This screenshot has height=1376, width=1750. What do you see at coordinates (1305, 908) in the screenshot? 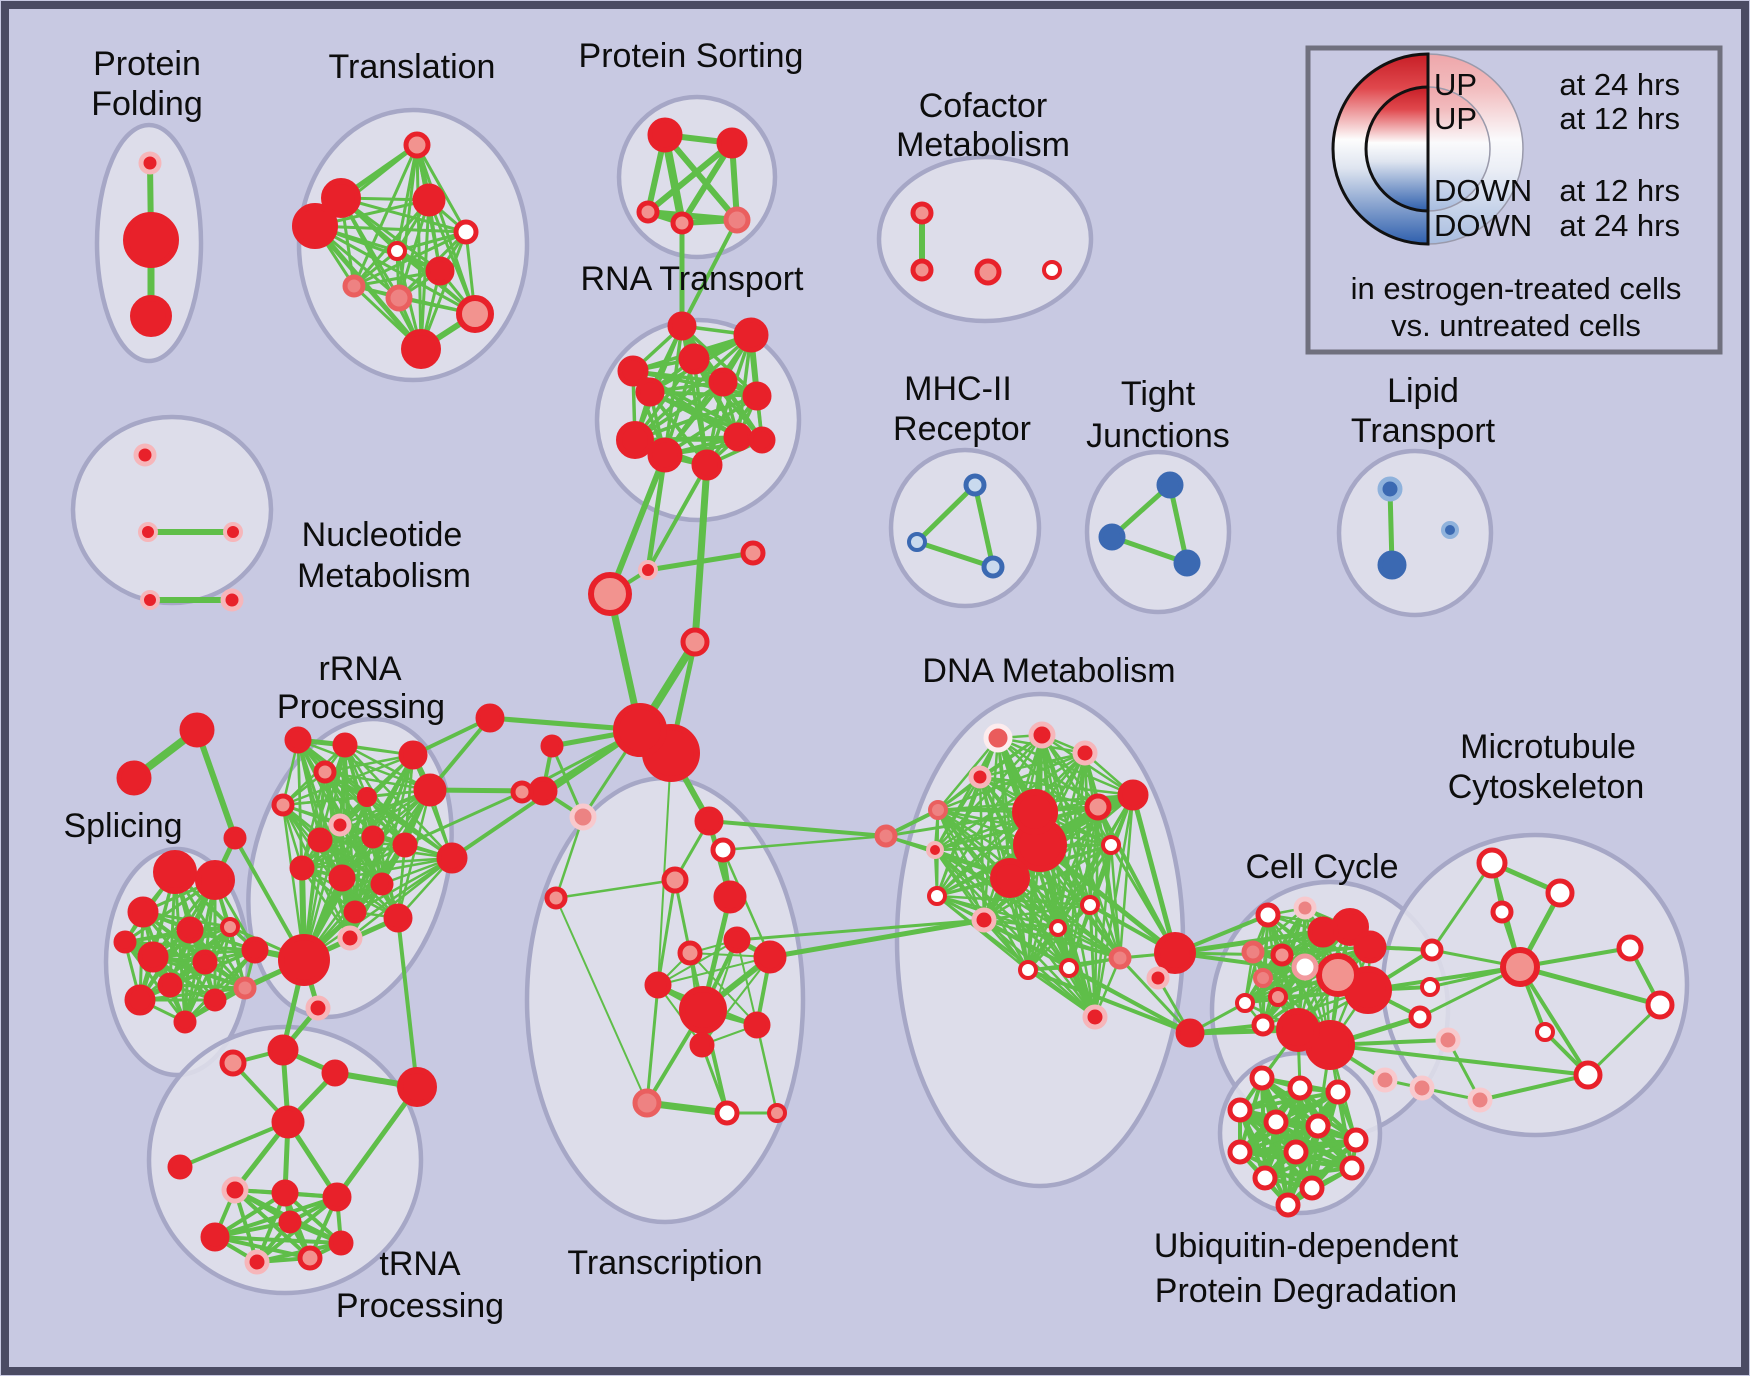
I see `node-cc1` at bounding box center [1305, 908].